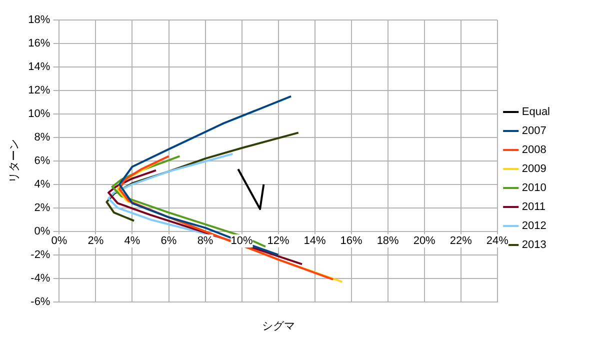  I want to click on y-tick-label: -6%, so click(40, 302).